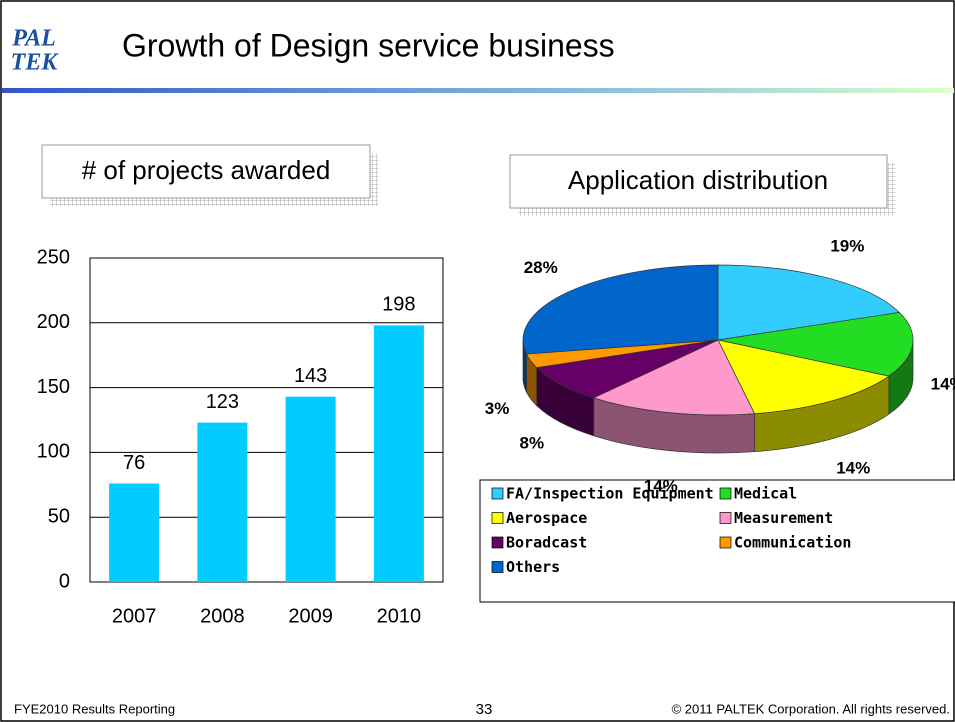 Image resolution: width=955 pixels, height=722 pixels. I want to click on legend-label: Boradcast, so click(546, 543).